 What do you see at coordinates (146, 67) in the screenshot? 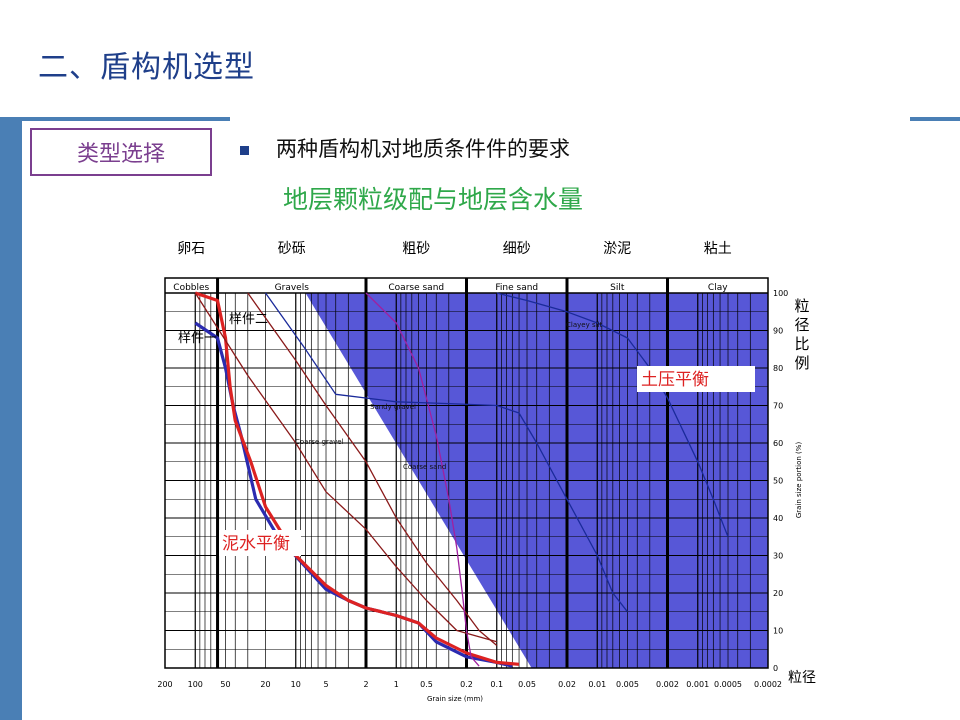
I see `page-title: 二、盾构机选型` at bounding box center [146, 67].